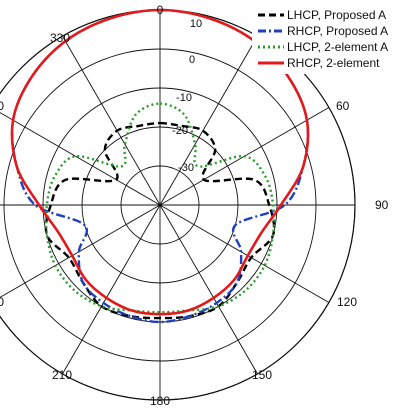 The height and width of the screenshot is (410, 410). Describe the element at coordinates (184, 98) in the screenshot. I see `radial-label-minus10: -10` at that location.